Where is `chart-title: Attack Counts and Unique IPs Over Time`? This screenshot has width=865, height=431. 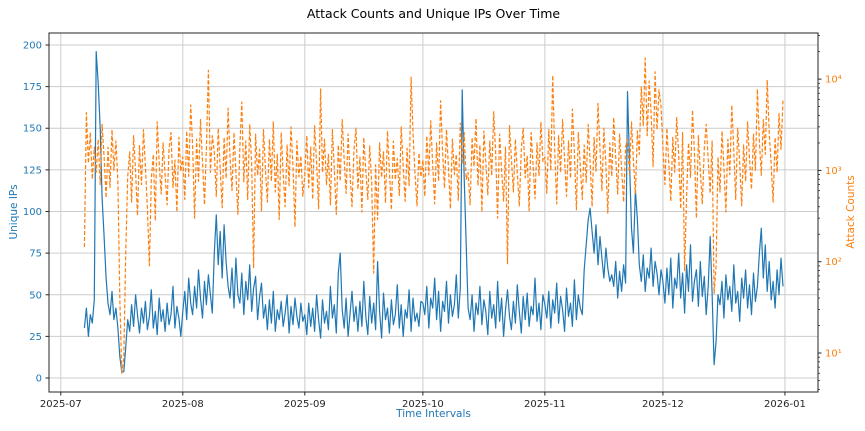 chart-title: Attack Counts and Unique IPs Over Time is located at coordinates (433, 13).